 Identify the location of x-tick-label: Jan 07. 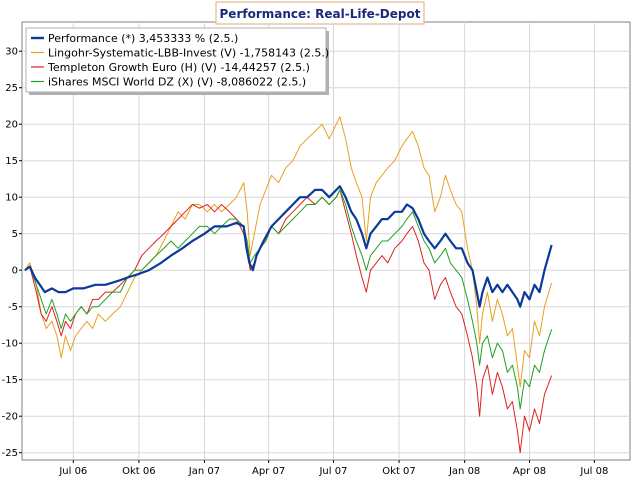
(204, 471).